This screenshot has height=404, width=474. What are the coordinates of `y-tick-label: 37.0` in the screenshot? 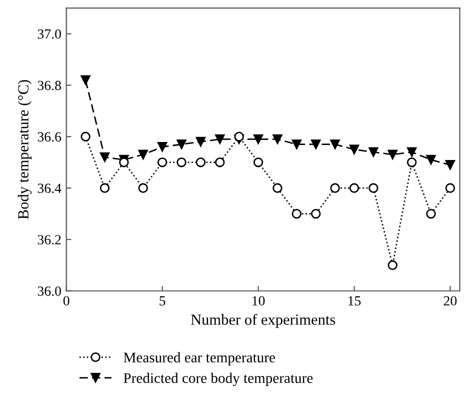 It's located at (49, 34).